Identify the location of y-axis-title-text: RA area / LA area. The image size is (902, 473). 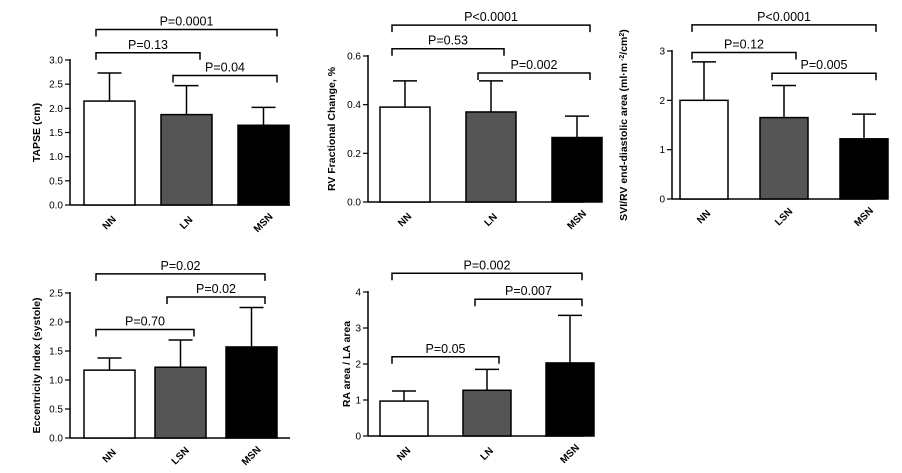
(347, 364).